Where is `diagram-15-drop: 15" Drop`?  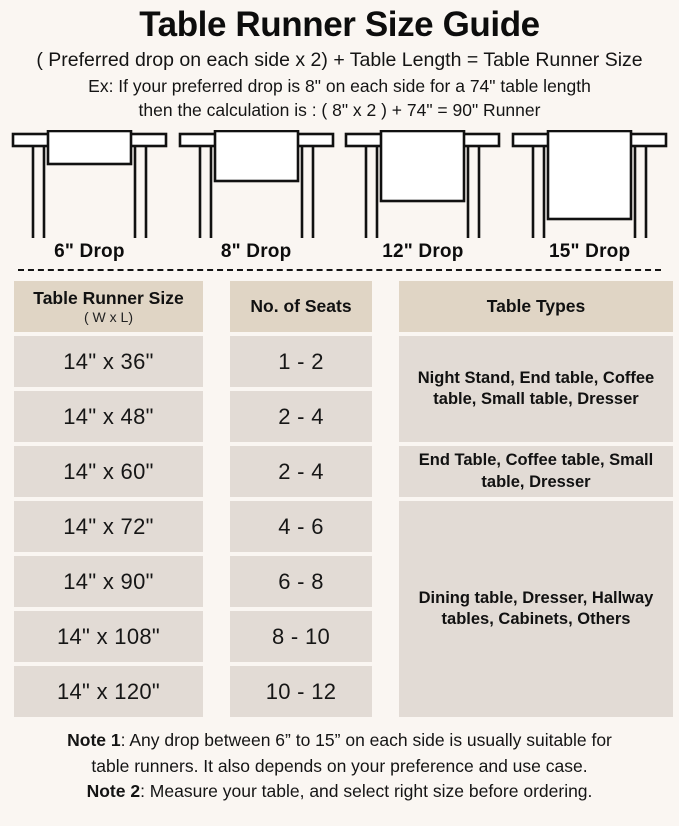 diagram-15-drop: 15" Drop is located at coordinates (589, 196).